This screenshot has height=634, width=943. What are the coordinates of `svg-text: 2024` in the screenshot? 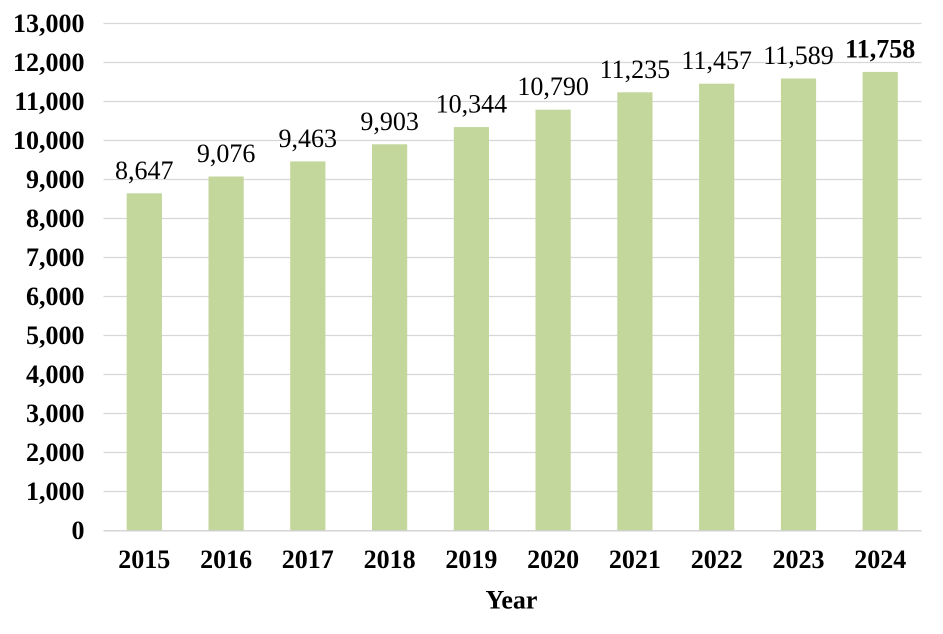 It's located at (880, 559).